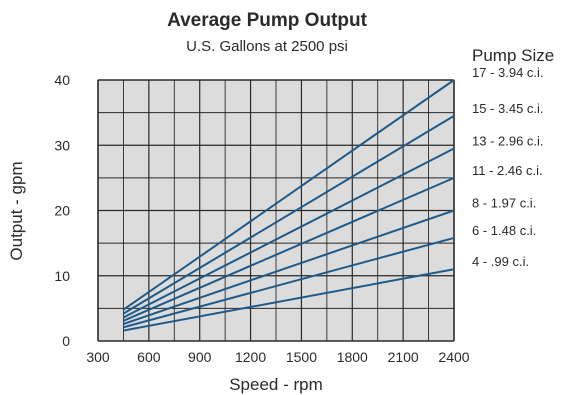 The width and height of the screenshot is (576, 395). Describe the element at coordinates (66, 341) in the screenshot. I see `y-tick-label: 0` at that location.